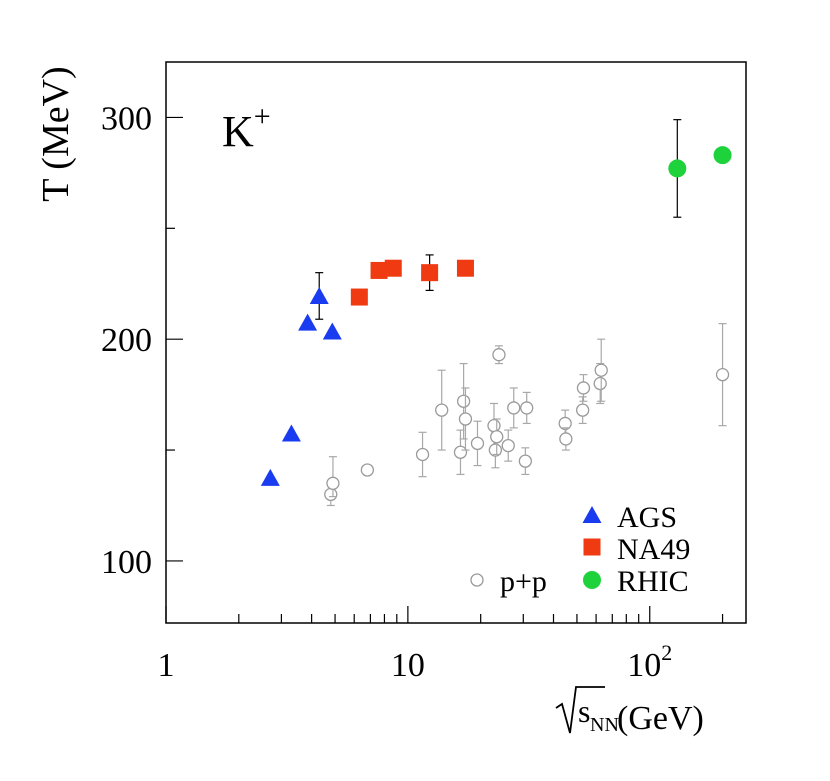 This screenshot has width=830, height=781. I want to click on x-tick-label: 1, so click(166, 665).